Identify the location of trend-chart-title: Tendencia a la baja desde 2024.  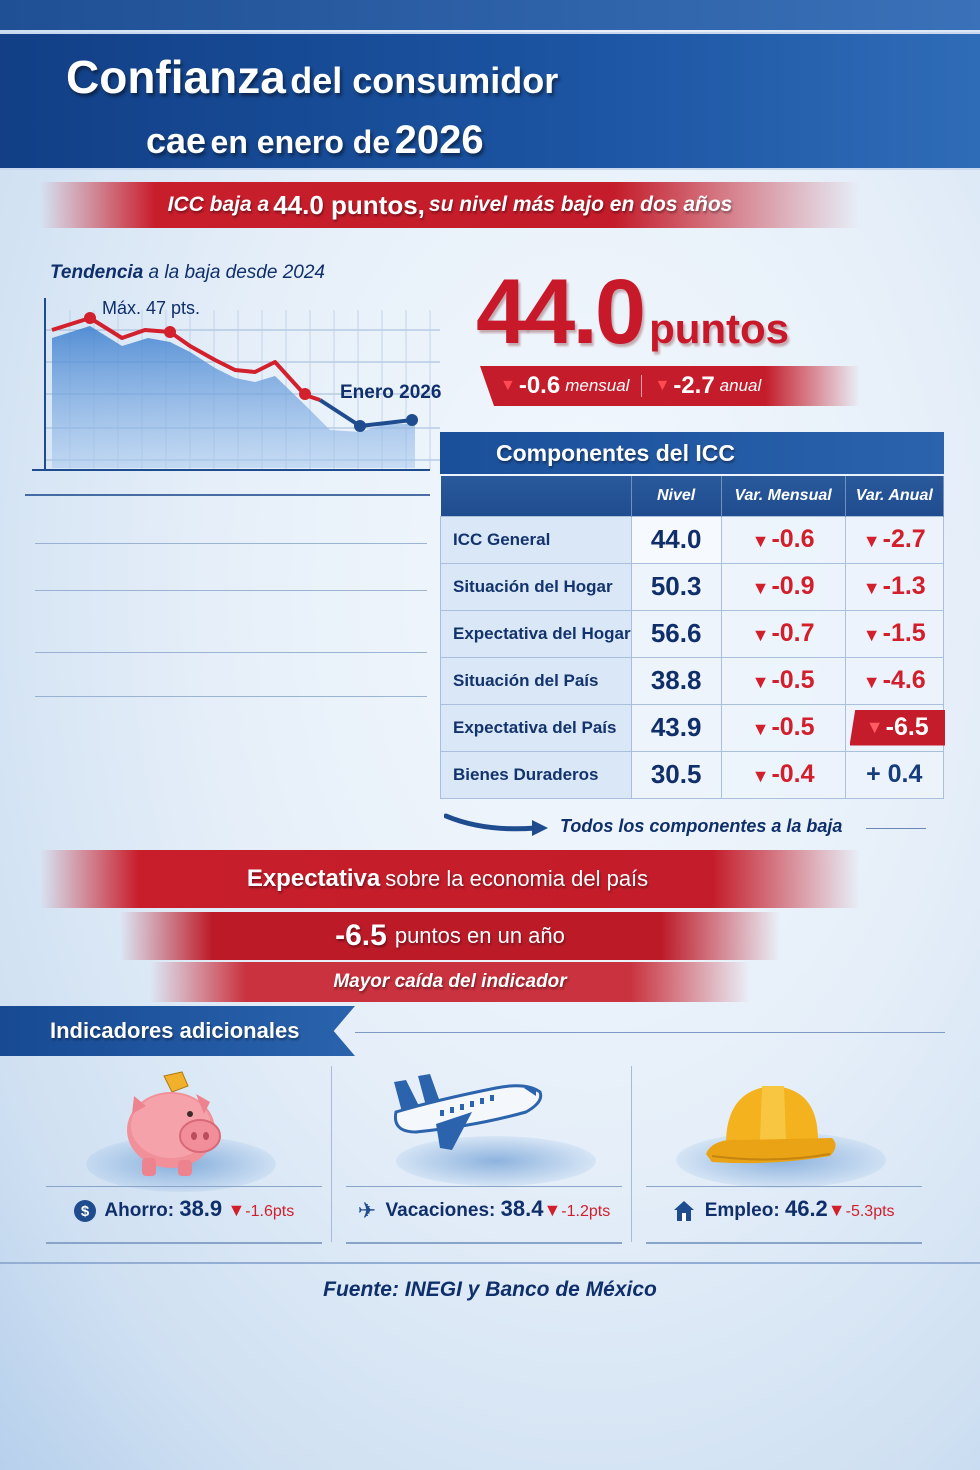
(187, 273).